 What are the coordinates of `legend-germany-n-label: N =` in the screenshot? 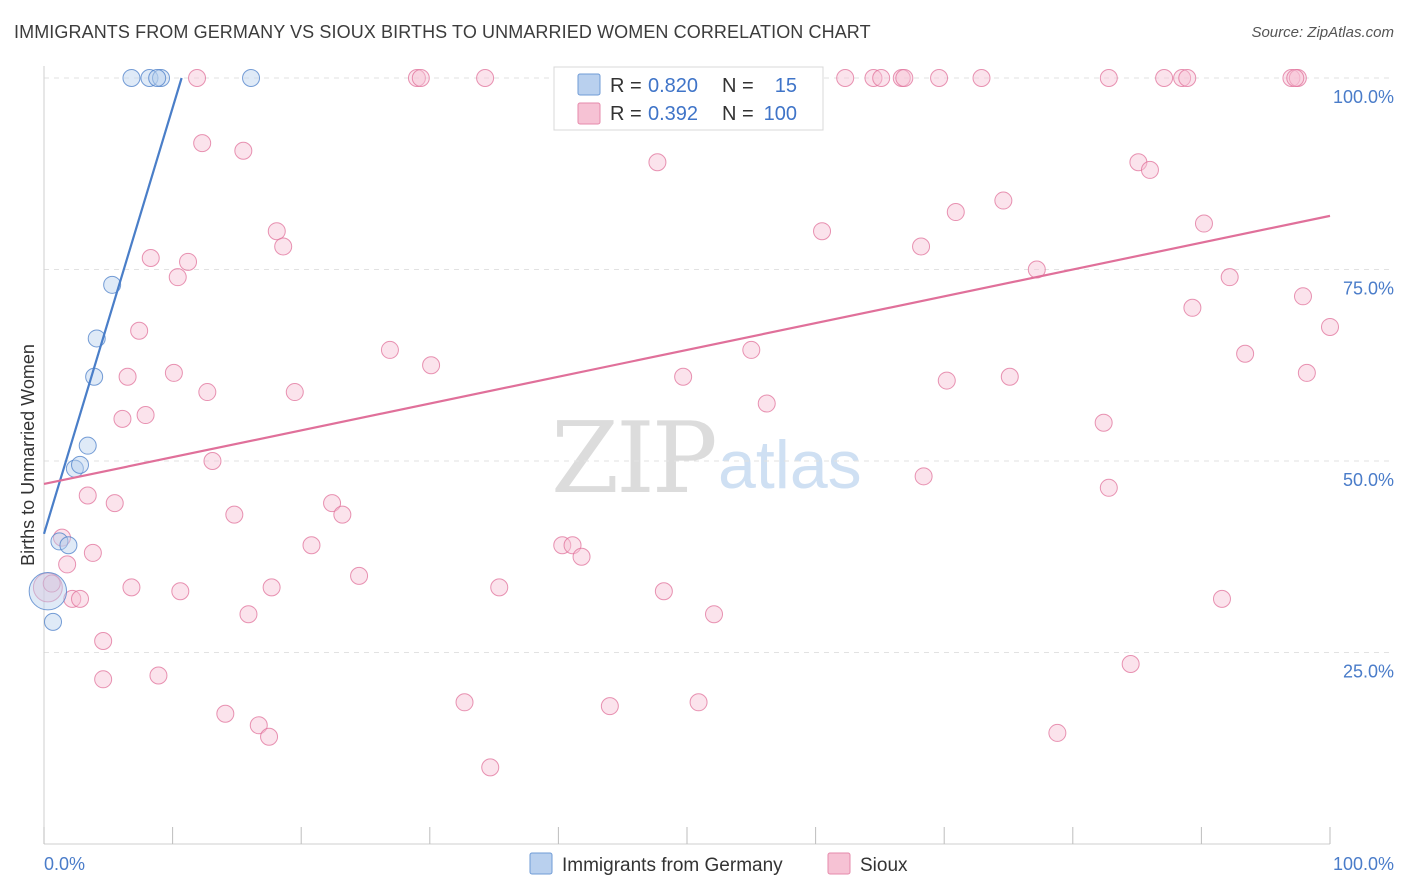 It's located at (738, 86).